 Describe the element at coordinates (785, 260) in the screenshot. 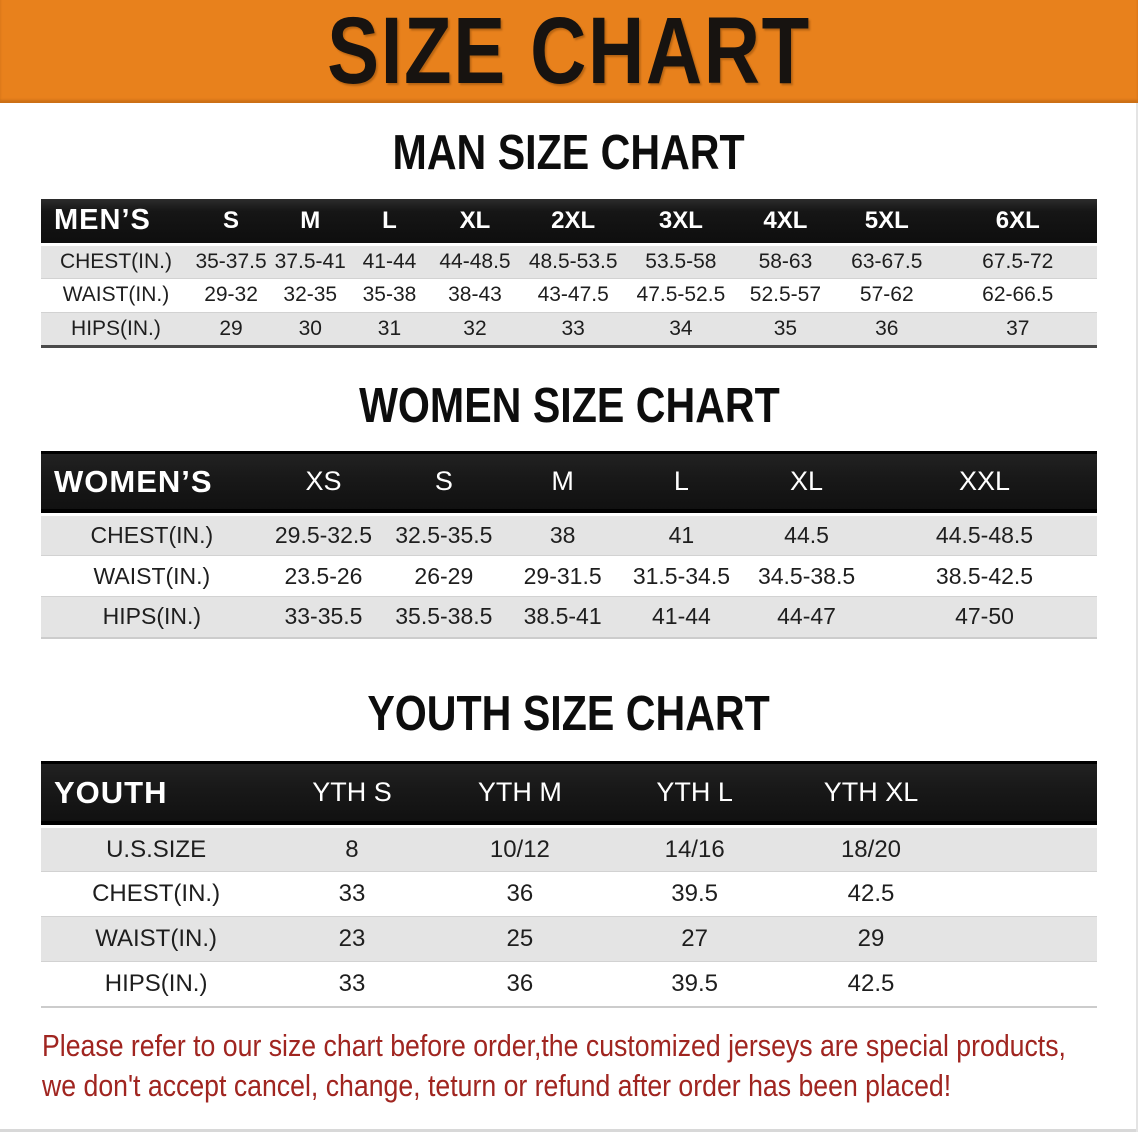

I see `size-value-cell: 58-63` at that location.